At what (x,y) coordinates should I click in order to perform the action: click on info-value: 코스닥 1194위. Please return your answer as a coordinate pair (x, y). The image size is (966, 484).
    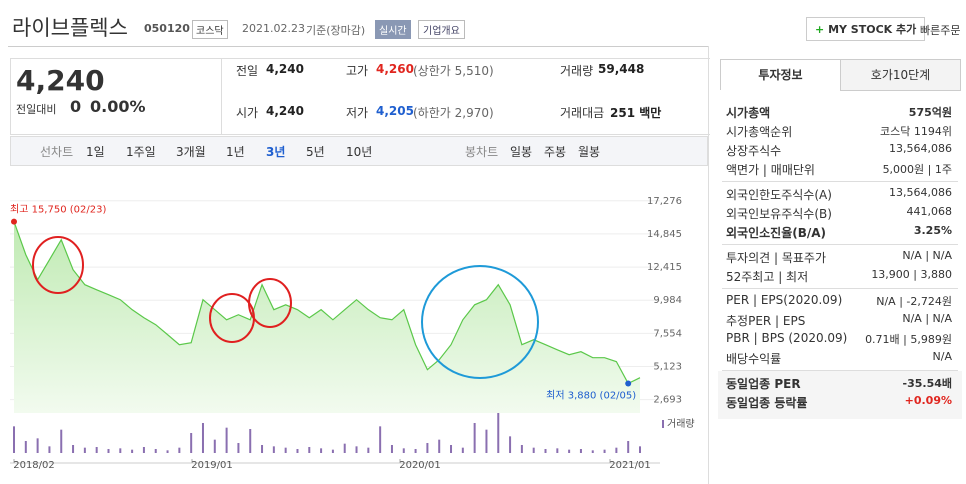
    Looking at the image, I should click on (916, 131).